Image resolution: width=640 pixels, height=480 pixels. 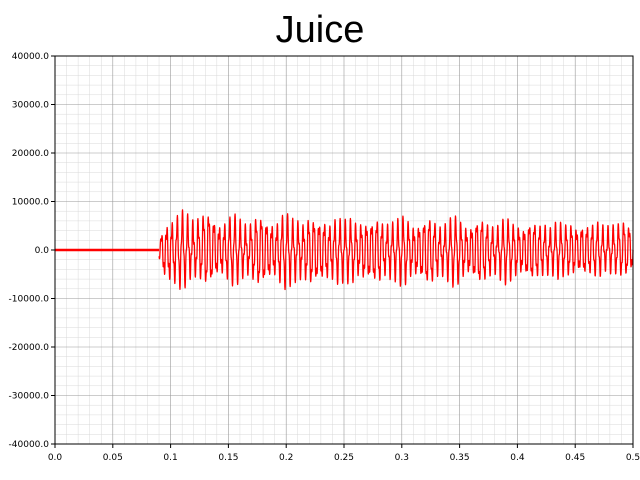 I want to click on y-tick-label: -30000.0, so click(x=29, y=397).